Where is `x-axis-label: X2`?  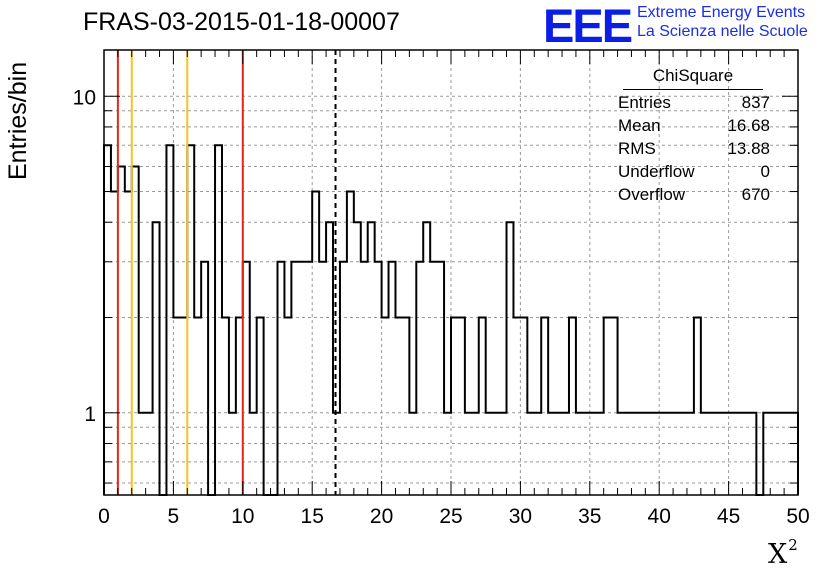 x-axis-label: X2 is located at coordinates (783, 553).